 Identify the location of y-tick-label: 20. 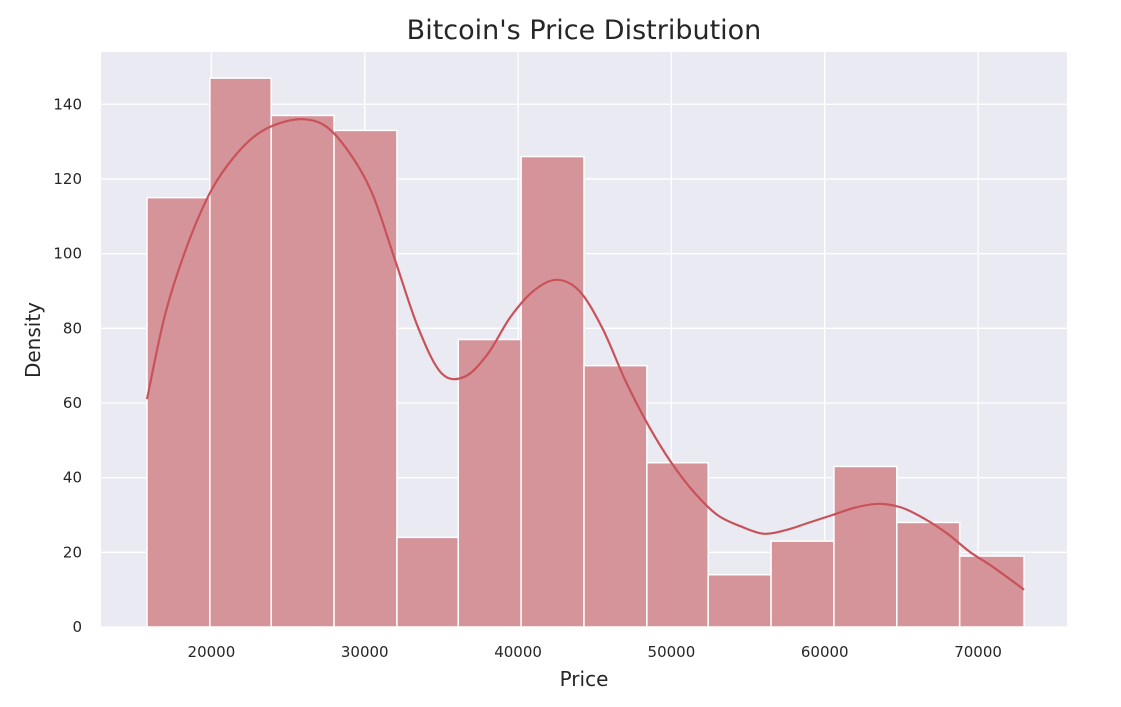
(72, 552).